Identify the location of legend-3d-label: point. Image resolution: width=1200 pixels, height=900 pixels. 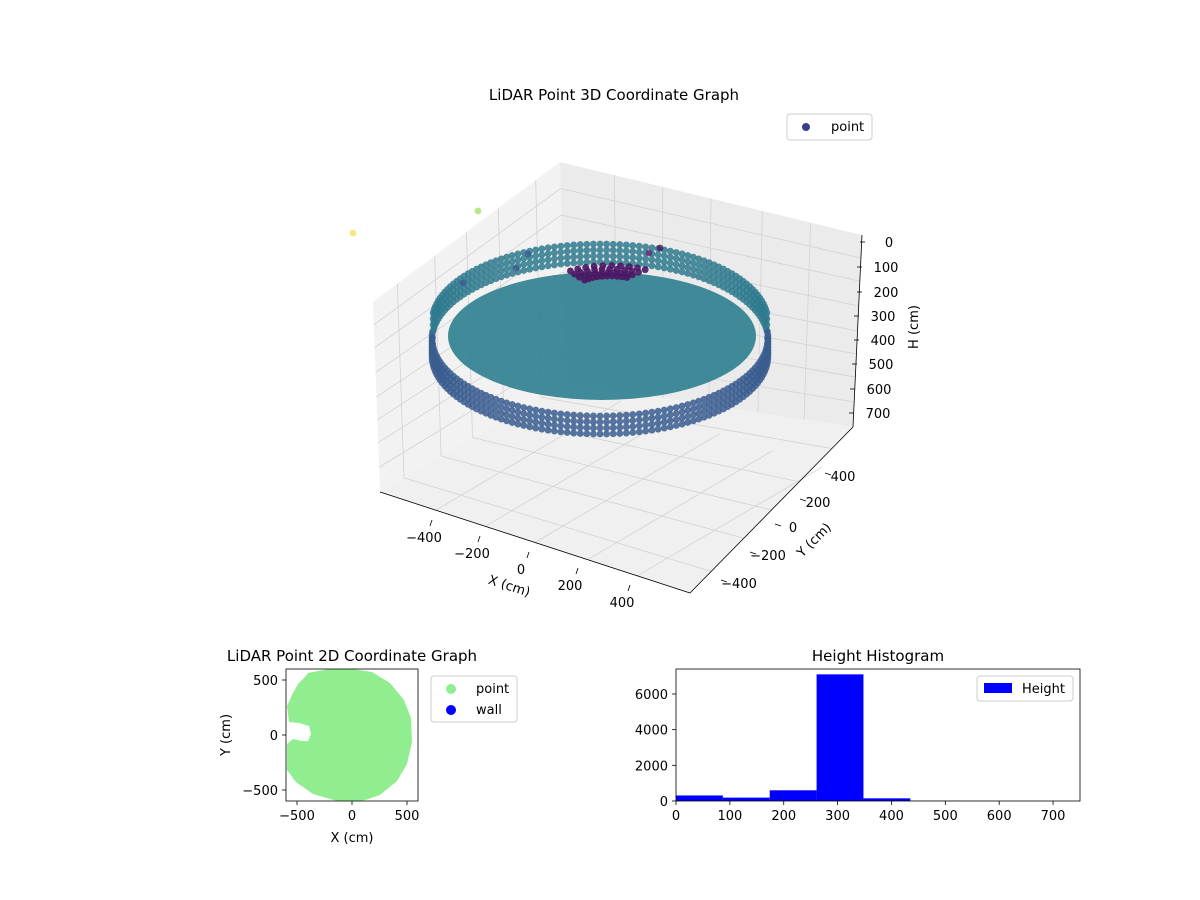
(847, 127).